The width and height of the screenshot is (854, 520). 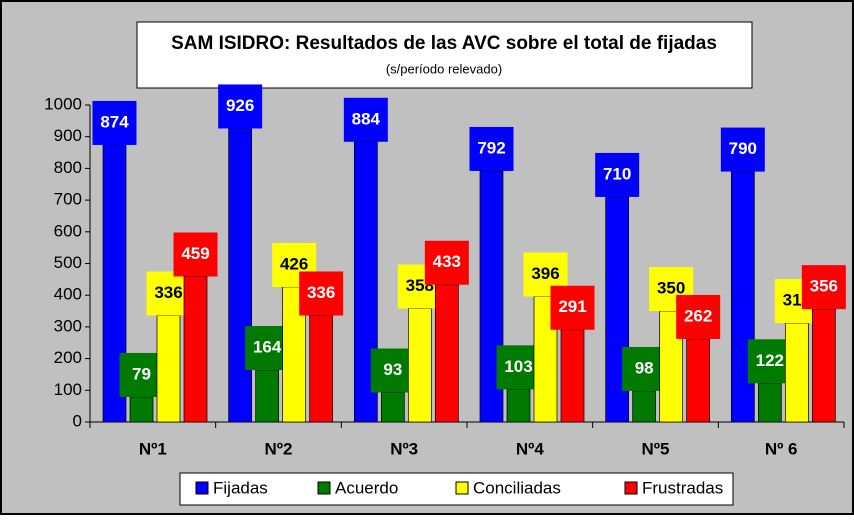 What do you see at coordinates (68, 389) in the screenshot?
I see `y-tick-label: 100` at bounding box center [68, 389].